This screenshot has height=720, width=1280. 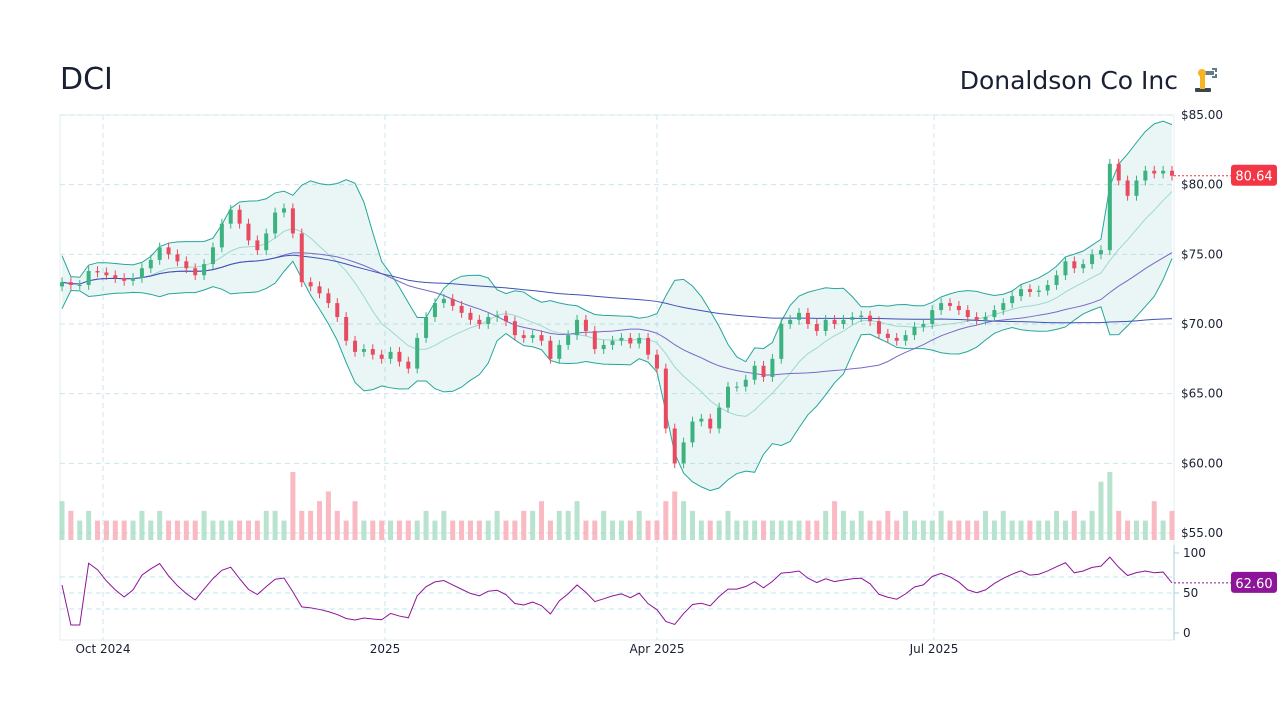 I want to click on rsi-tick-label: 50, so click(x=1190, y=593).